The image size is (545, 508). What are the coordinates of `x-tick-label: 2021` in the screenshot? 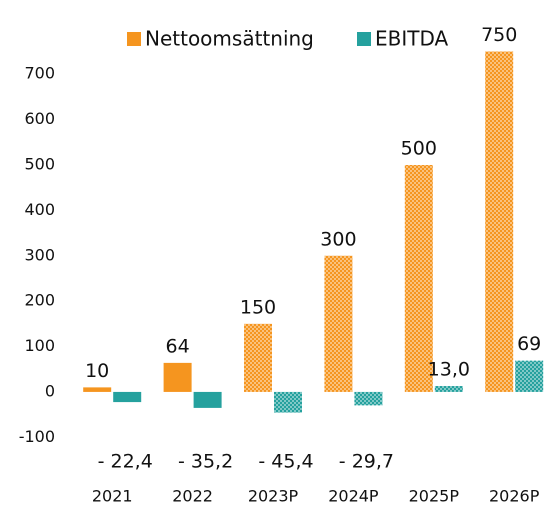 It's located at (112, 496).